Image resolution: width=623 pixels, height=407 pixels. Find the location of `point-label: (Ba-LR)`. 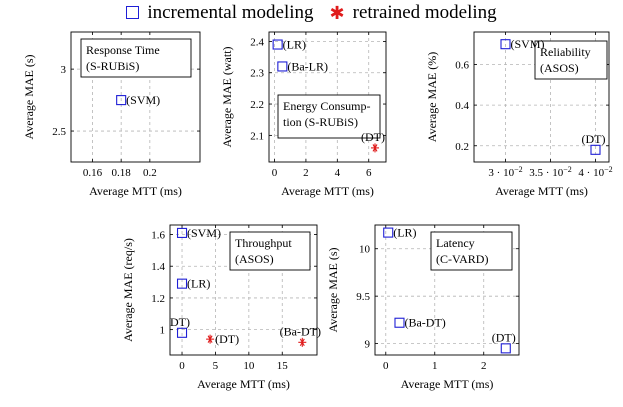

point-label: (Ba-LR) is located at coordinates (307, 66).